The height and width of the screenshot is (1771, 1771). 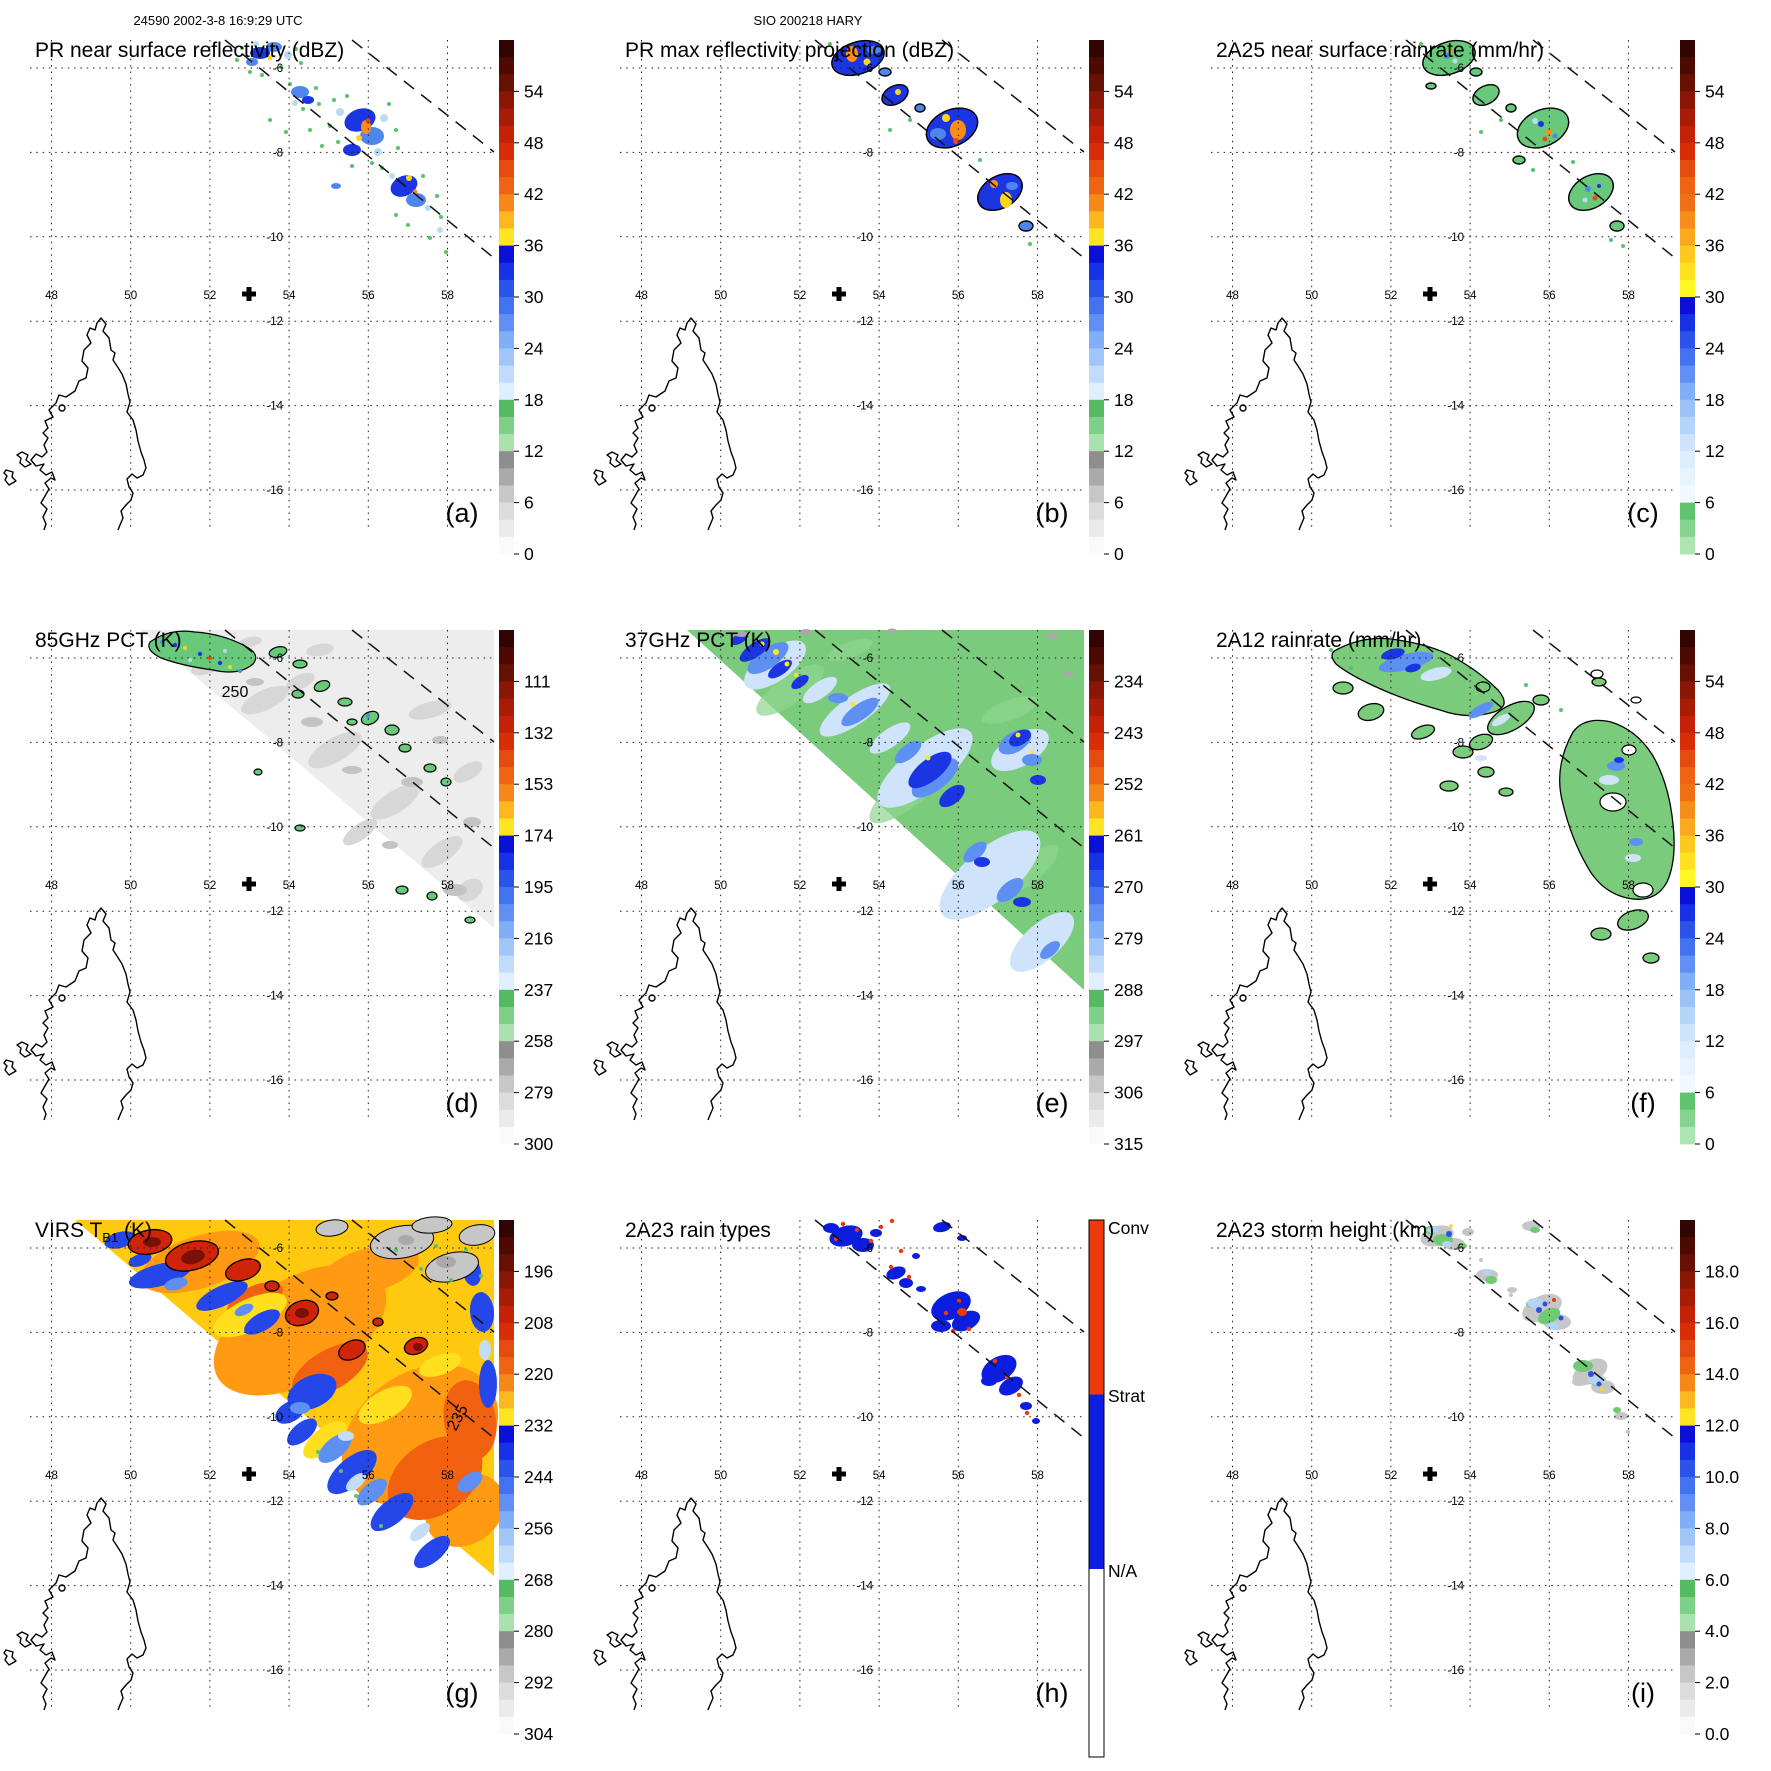 What do you see at coordinates (1119, 503) in the screenshot?
I see `colorbar-tick-label: 6` at bounding box center [1119, 503].